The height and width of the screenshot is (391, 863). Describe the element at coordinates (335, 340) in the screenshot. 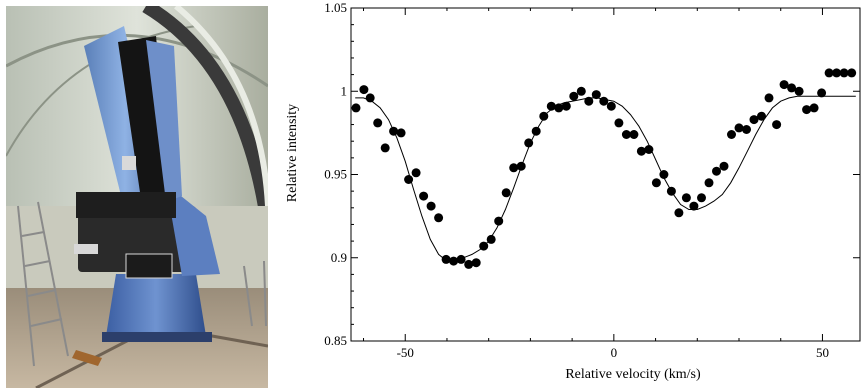

I see `y-tick-label: 0.85` at that location.